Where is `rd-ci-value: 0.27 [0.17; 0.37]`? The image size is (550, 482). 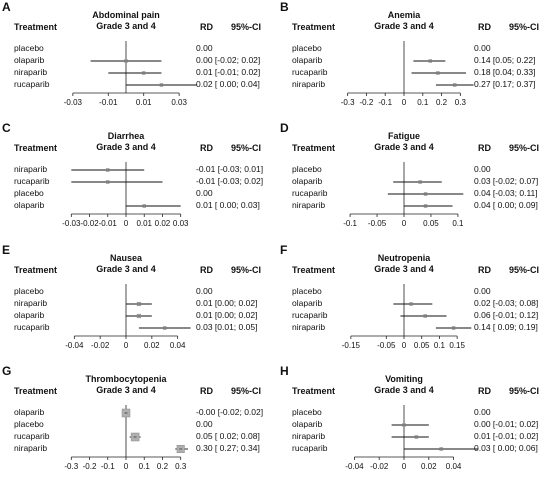 rd-ci-value: 0.27 [0.17; 0.37] is located at coordinates (505, 84).